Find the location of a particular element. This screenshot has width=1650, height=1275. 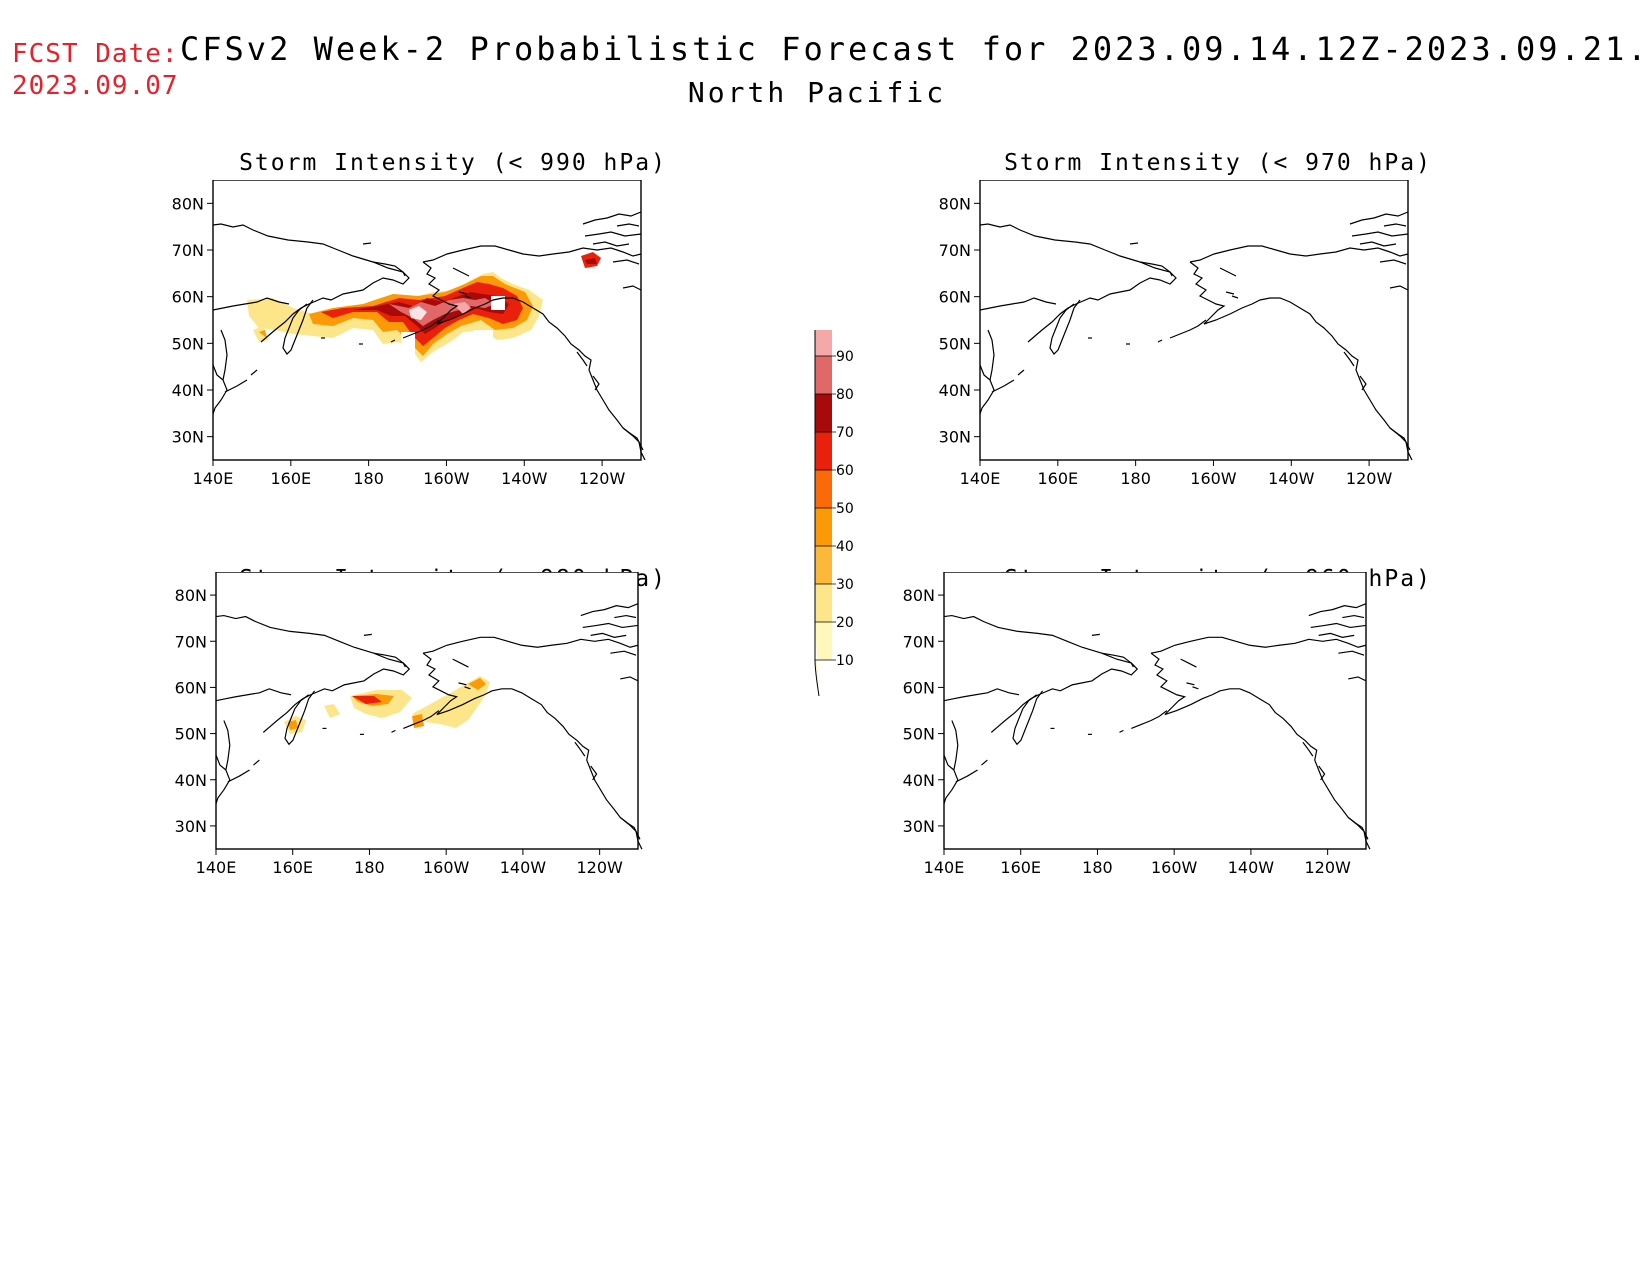

colorbar-label: 20 is located at coordinates (845, 623).